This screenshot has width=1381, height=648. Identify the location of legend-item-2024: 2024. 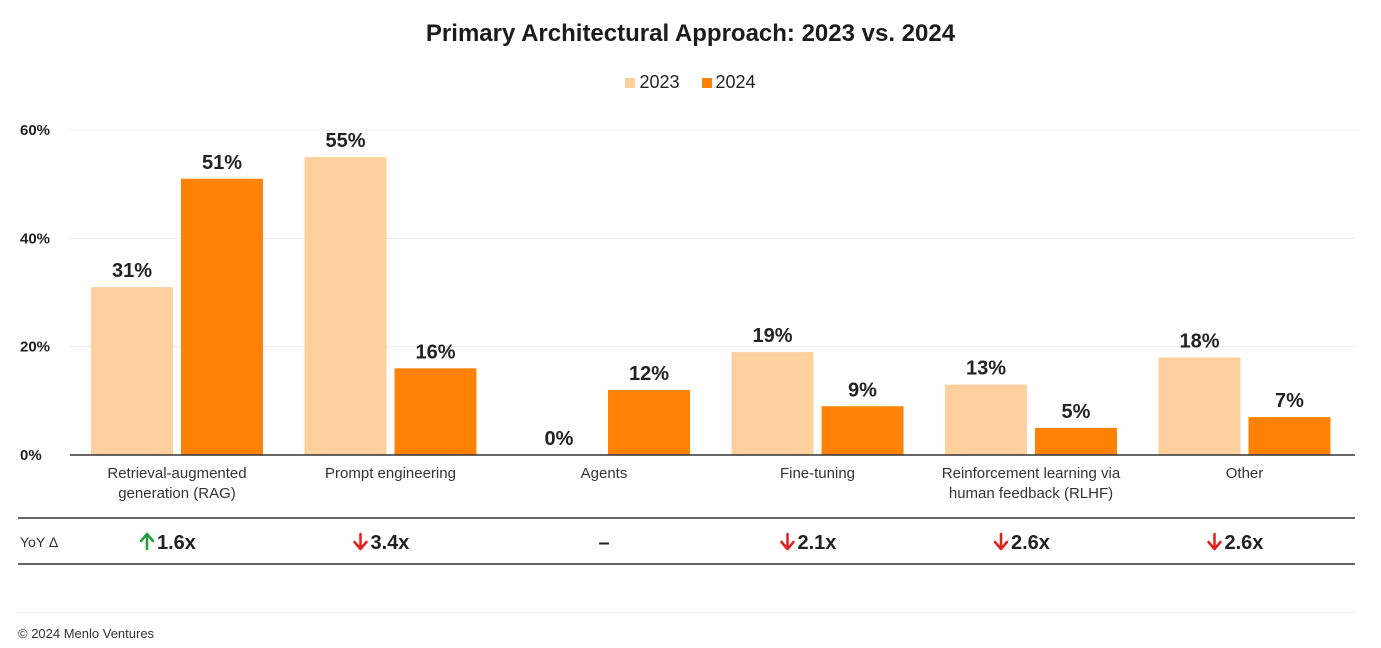
(728, 82).